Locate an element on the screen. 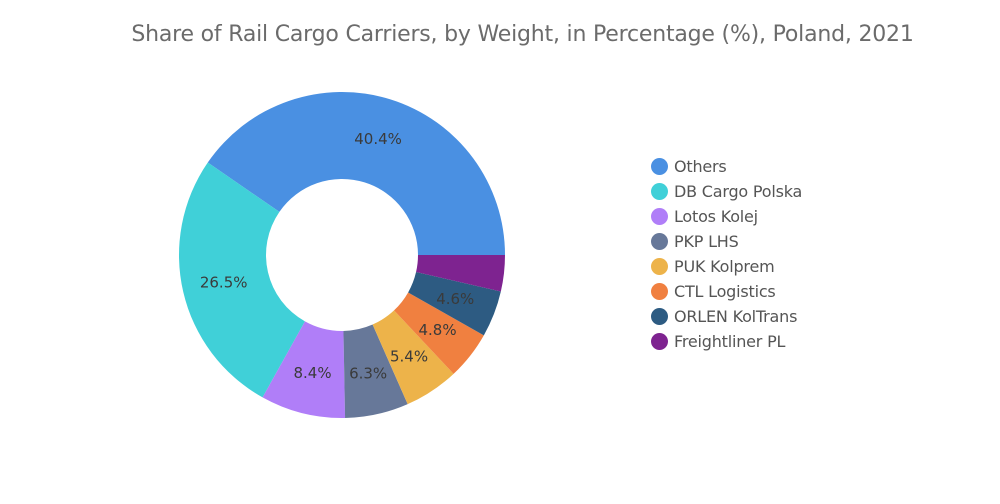 This screenshot has height=504, width=1000. legend-item: ORLEN KolTrans is located at coordinates (726, 316).